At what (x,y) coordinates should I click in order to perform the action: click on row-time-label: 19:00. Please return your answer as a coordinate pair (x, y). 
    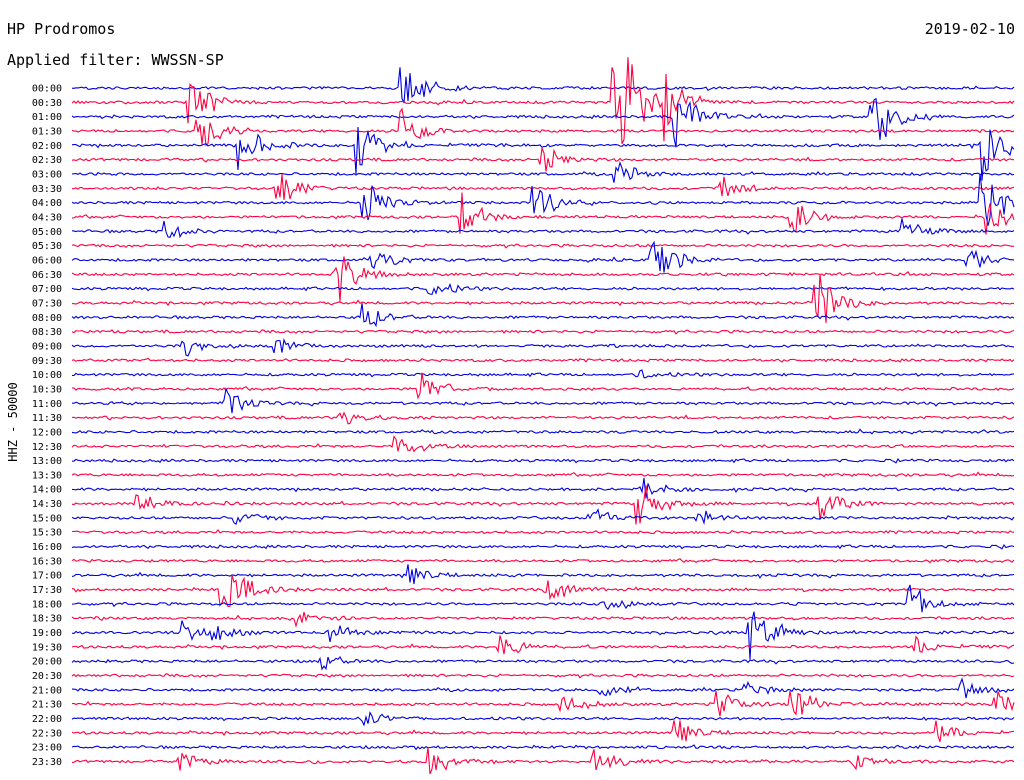
    Looking at the image, I should click on (47, 633).